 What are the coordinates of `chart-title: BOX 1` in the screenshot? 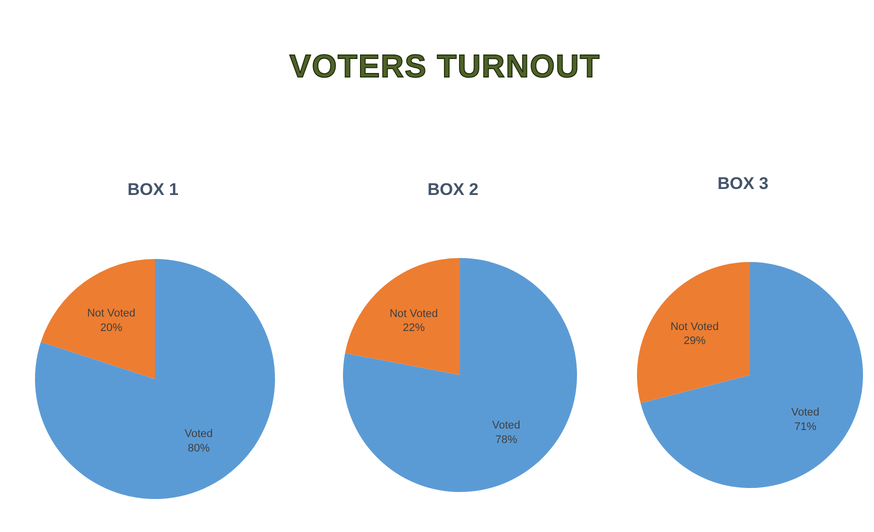 It's located at (153, 190).